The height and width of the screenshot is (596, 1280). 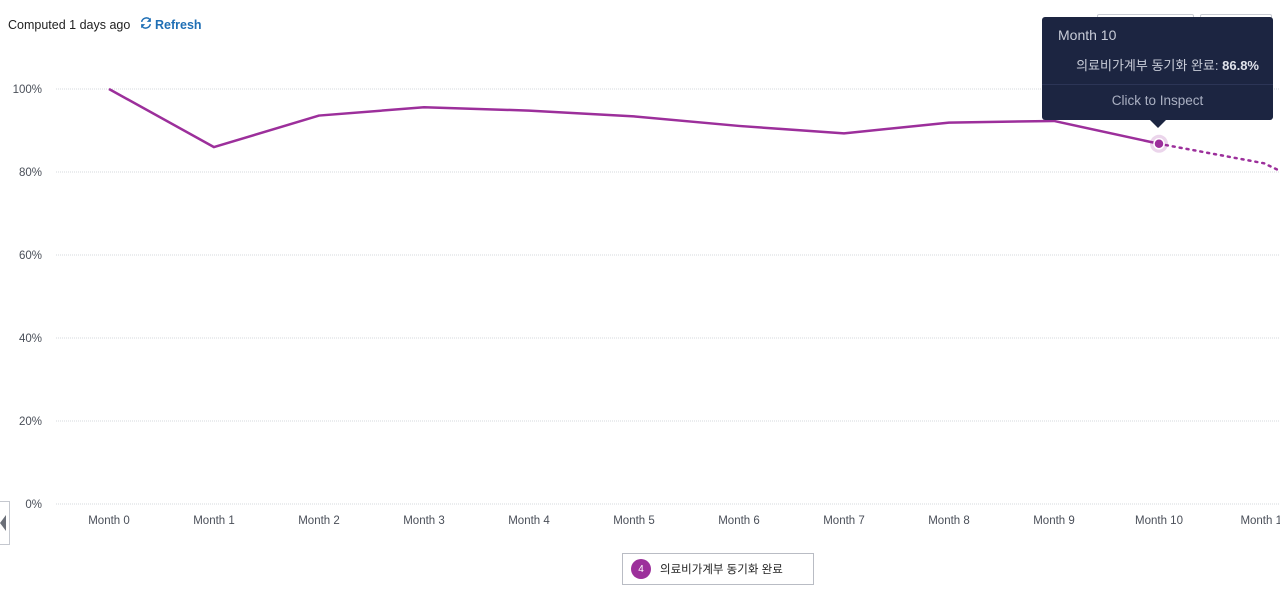 I want to click on x-tick-label: Month 2, so click(x=319, y=521).